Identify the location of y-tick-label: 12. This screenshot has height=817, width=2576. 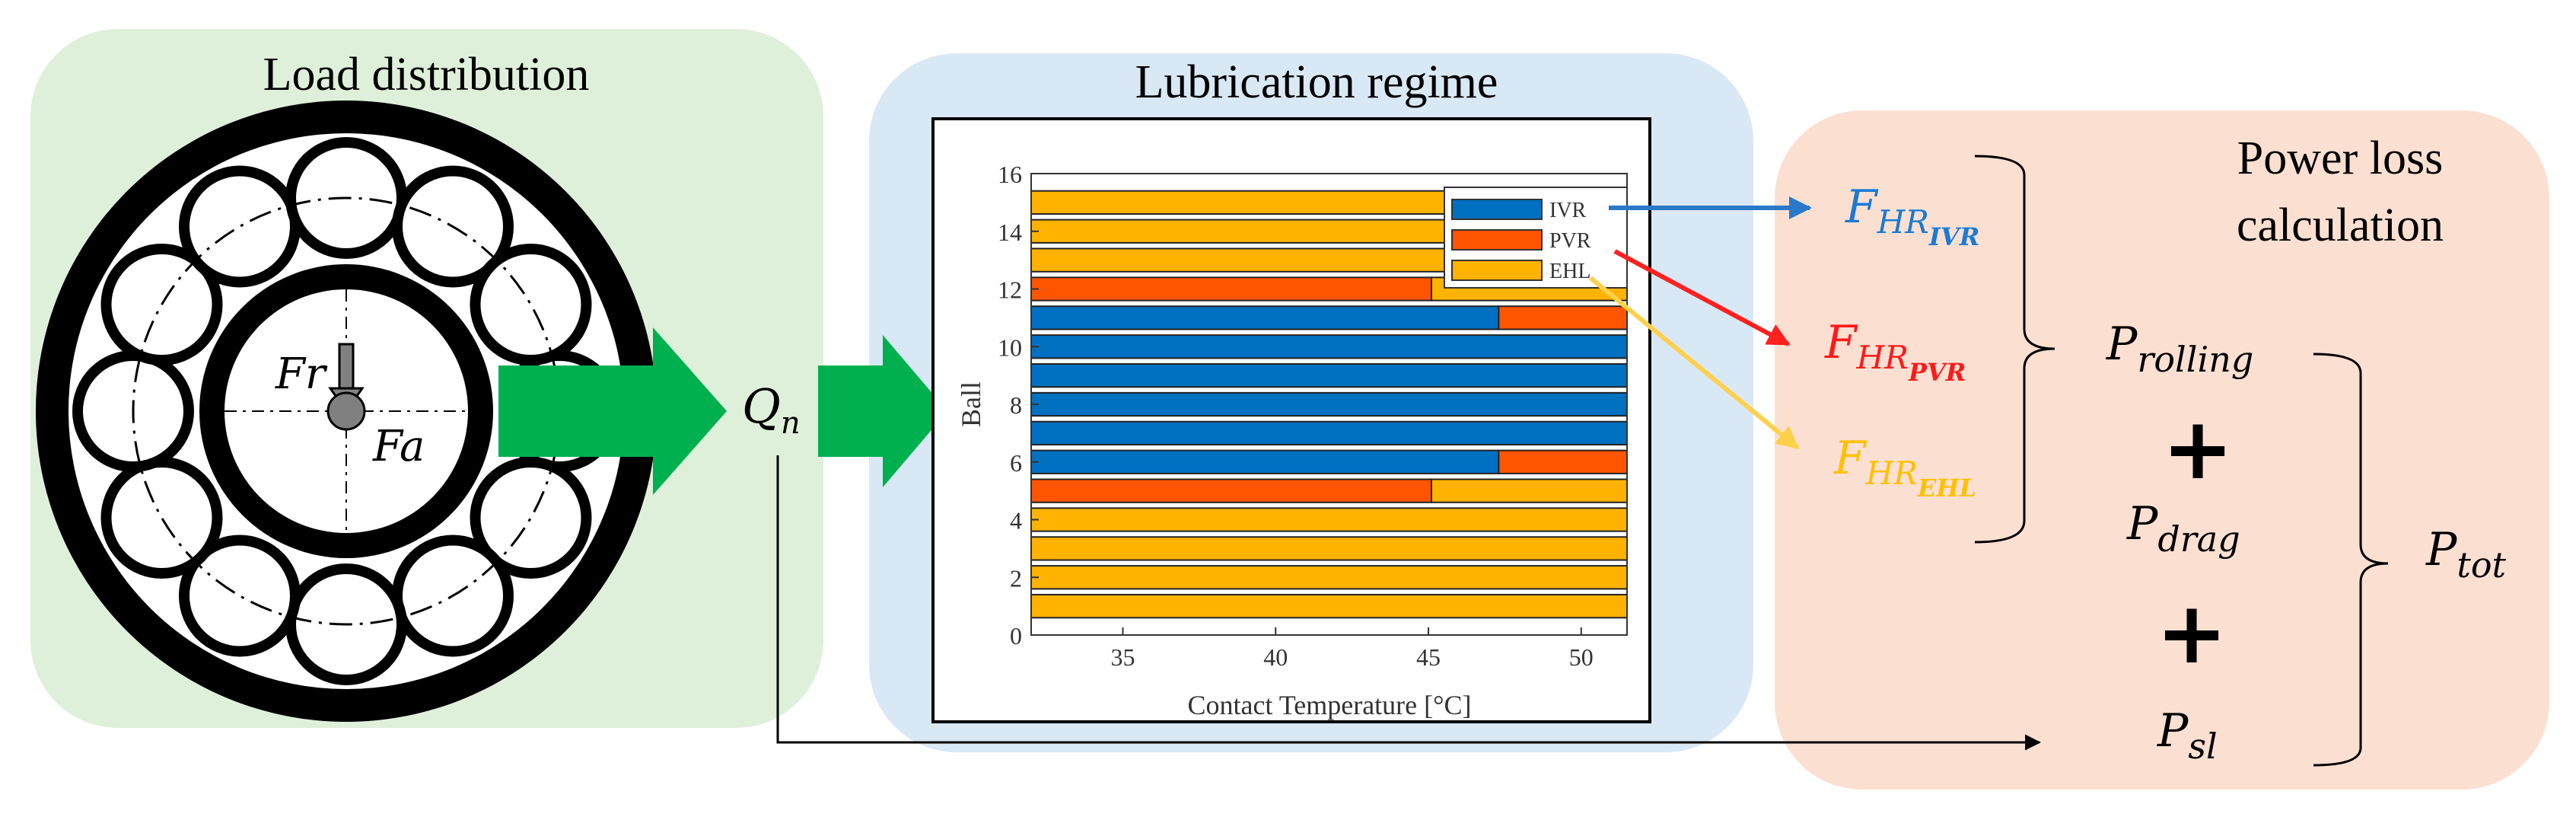
(1010, 290).